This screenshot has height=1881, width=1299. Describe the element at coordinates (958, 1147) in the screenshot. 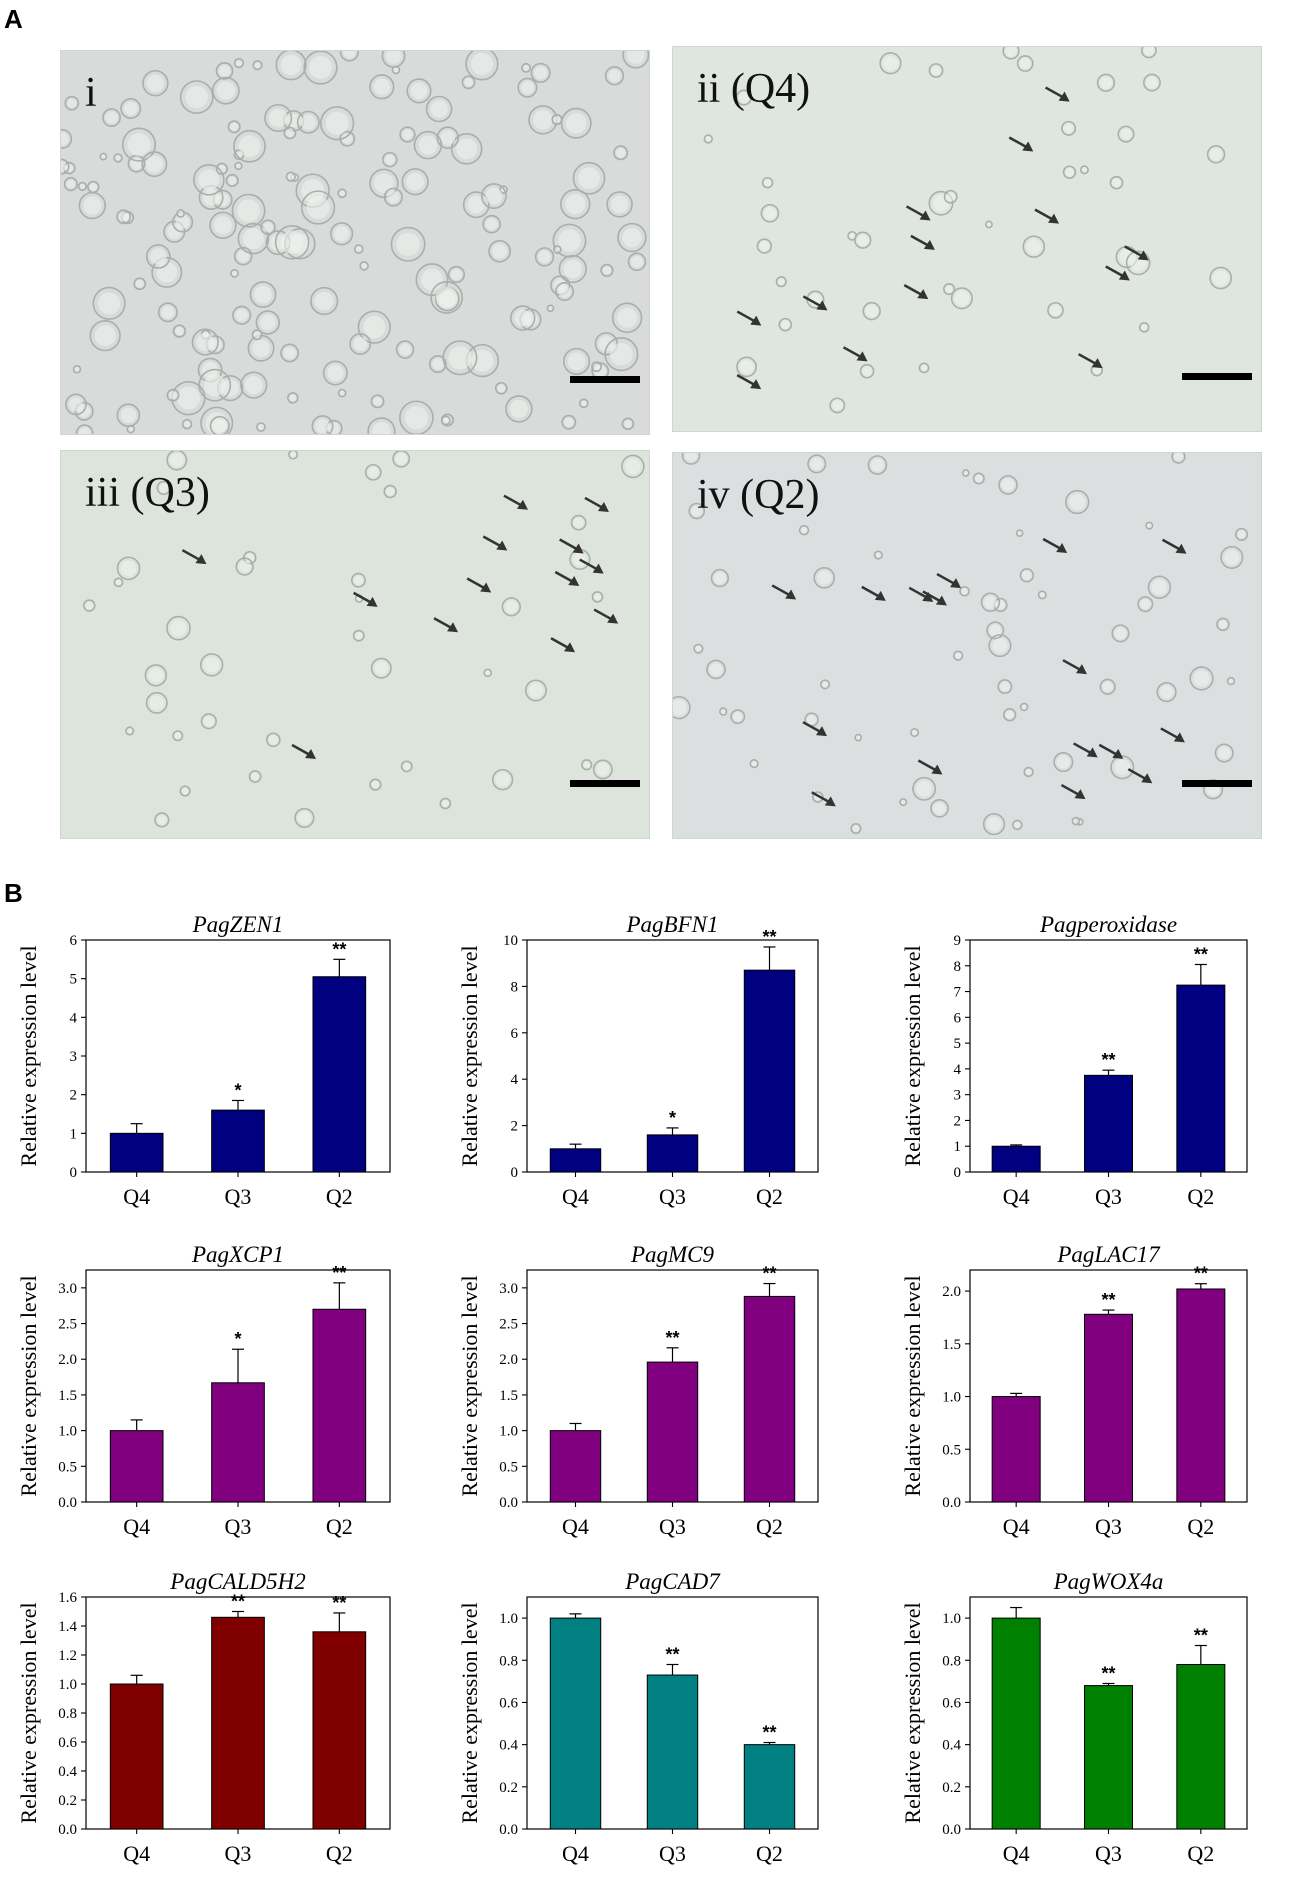

I see `y-tick-label: 1` at that location.